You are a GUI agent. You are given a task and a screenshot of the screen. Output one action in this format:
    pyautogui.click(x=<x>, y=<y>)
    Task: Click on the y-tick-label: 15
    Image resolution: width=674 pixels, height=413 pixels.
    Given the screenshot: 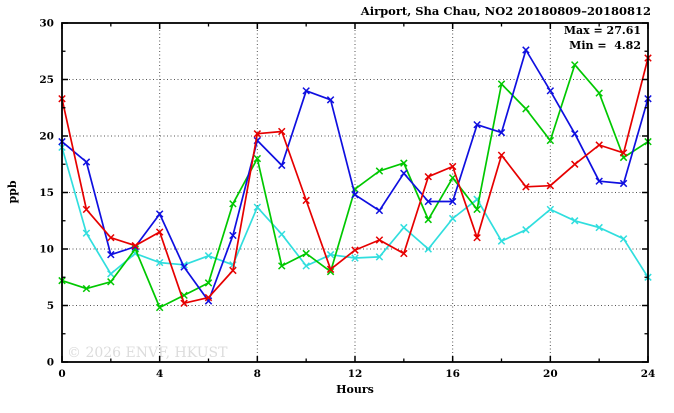 What is the action you would take?
    pyautogui.click(x=46, y=193)
    